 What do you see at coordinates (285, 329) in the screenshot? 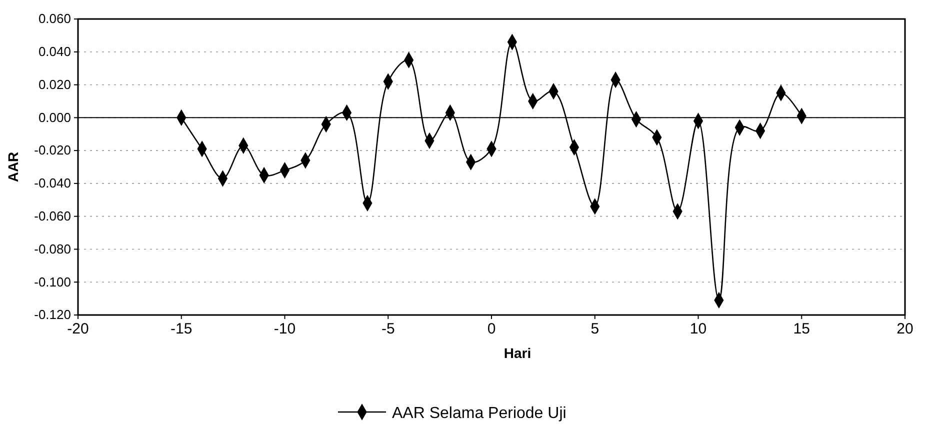
I see `x-tick-label: -10` at bounding box center [285, 329].